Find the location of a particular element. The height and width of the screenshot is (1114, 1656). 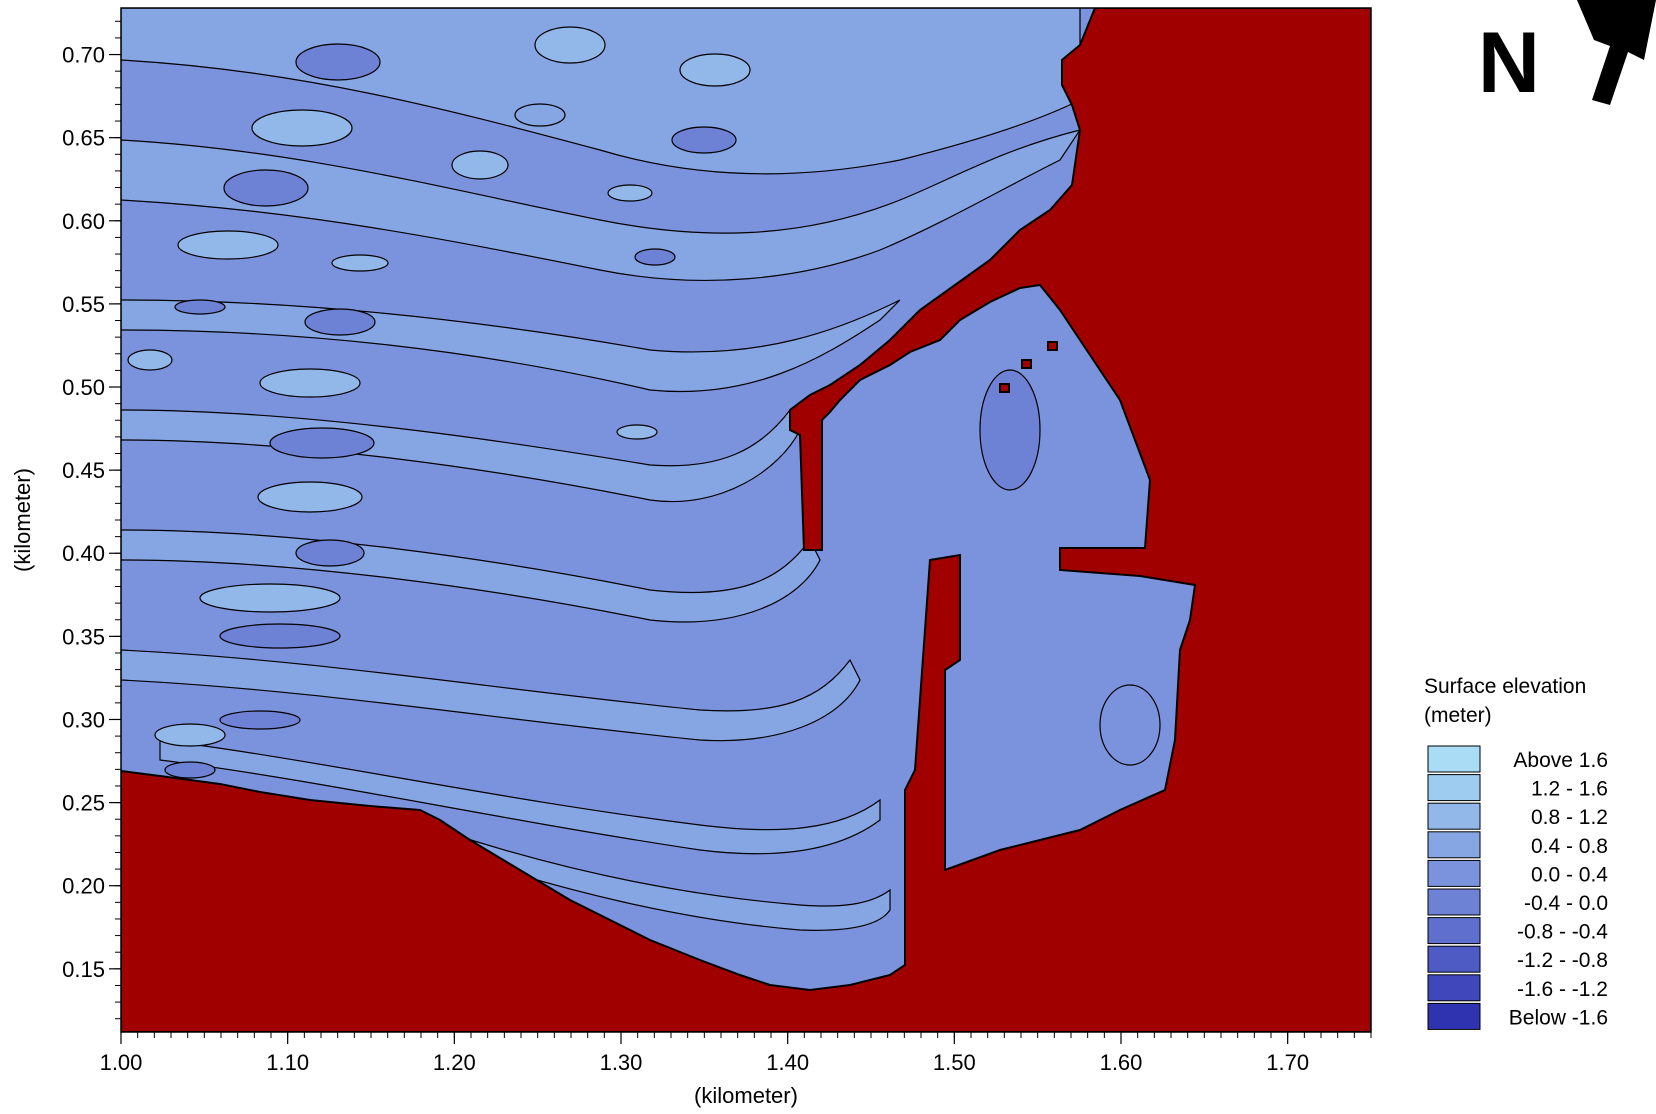

legend-unit: (meter) is located at coordinates (1458, 715).